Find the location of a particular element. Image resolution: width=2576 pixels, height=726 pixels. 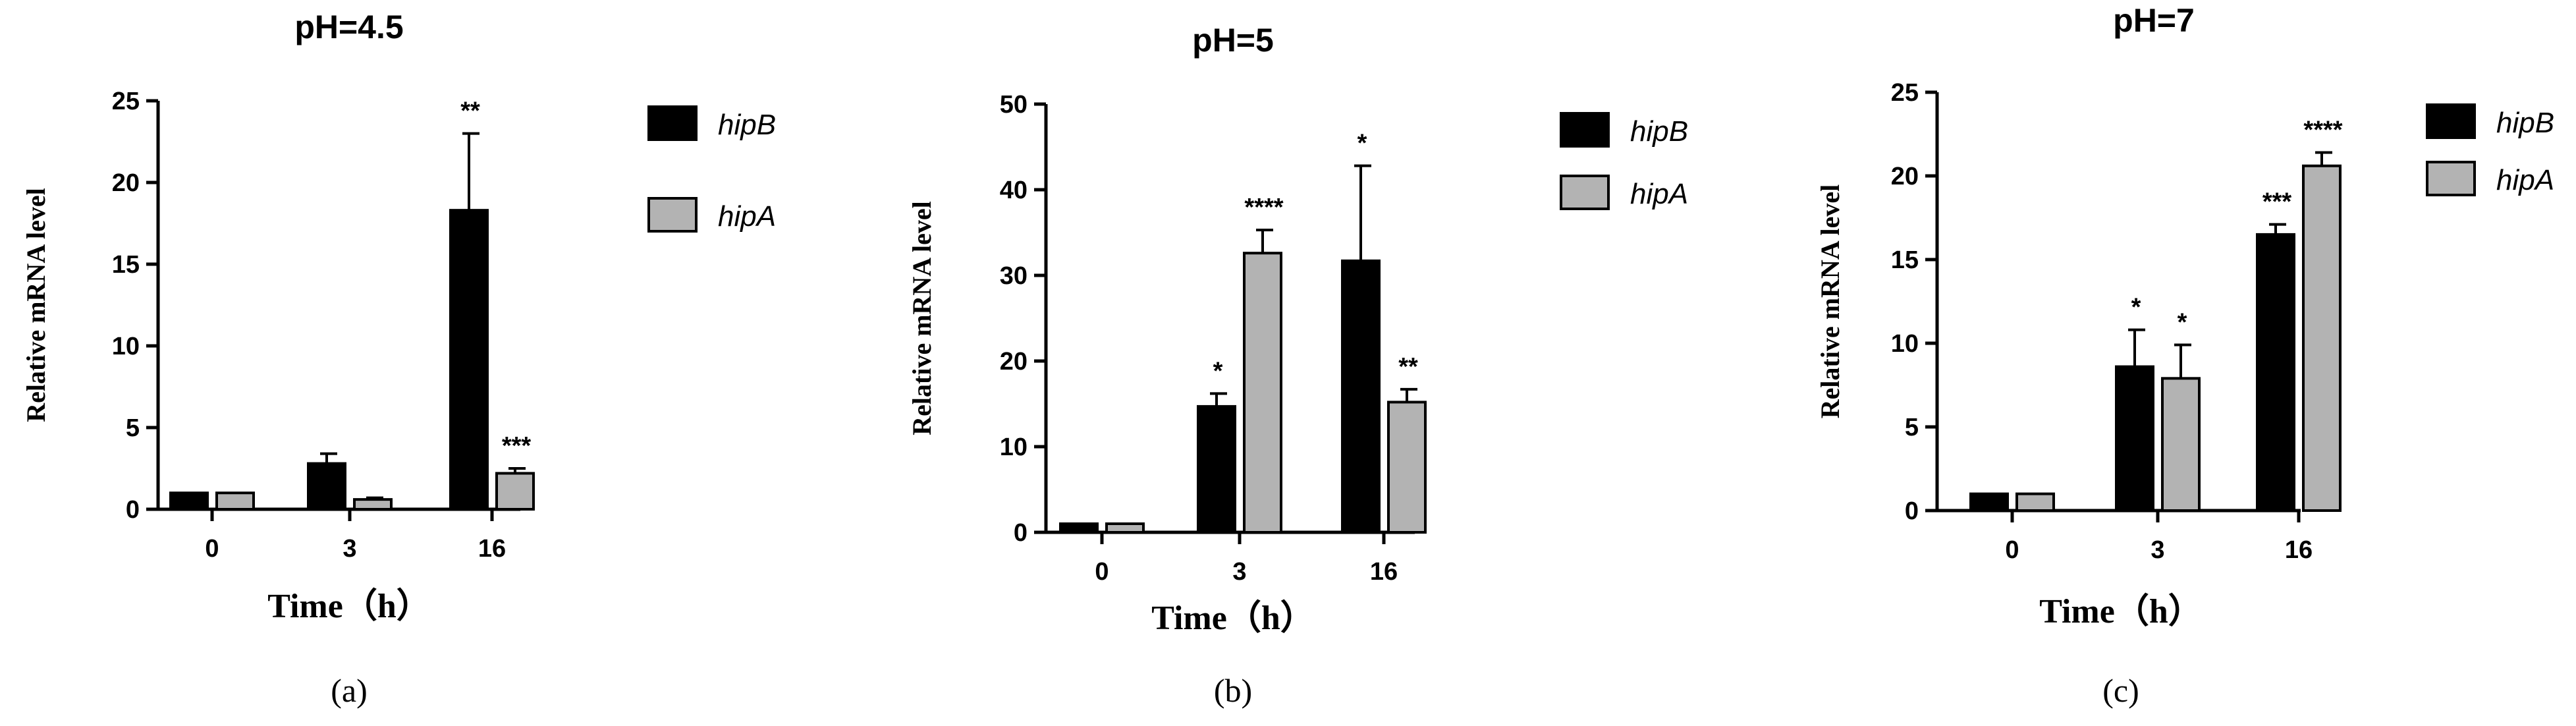

chart-title: pH=5 is located at coordinates (1233, 40).